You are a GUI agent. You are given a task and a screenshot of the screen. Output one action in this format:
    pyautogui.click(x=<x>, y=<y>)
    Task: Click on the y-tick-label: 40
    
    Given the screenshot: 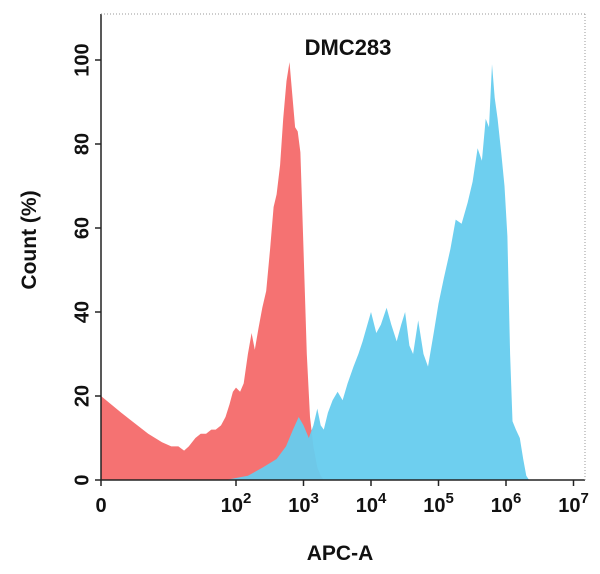 What is the action you would take?
    pyautogui.click(x=82, y=312)
    